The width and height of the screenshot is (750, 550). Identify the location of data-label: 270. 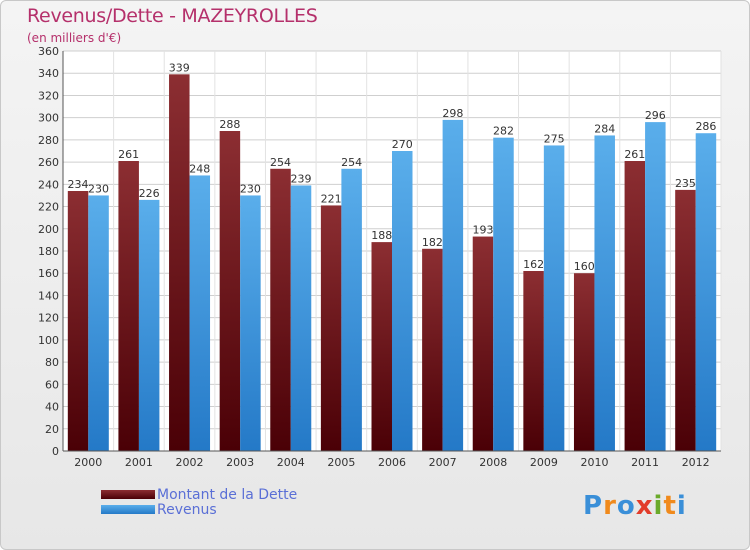
(402, 144).